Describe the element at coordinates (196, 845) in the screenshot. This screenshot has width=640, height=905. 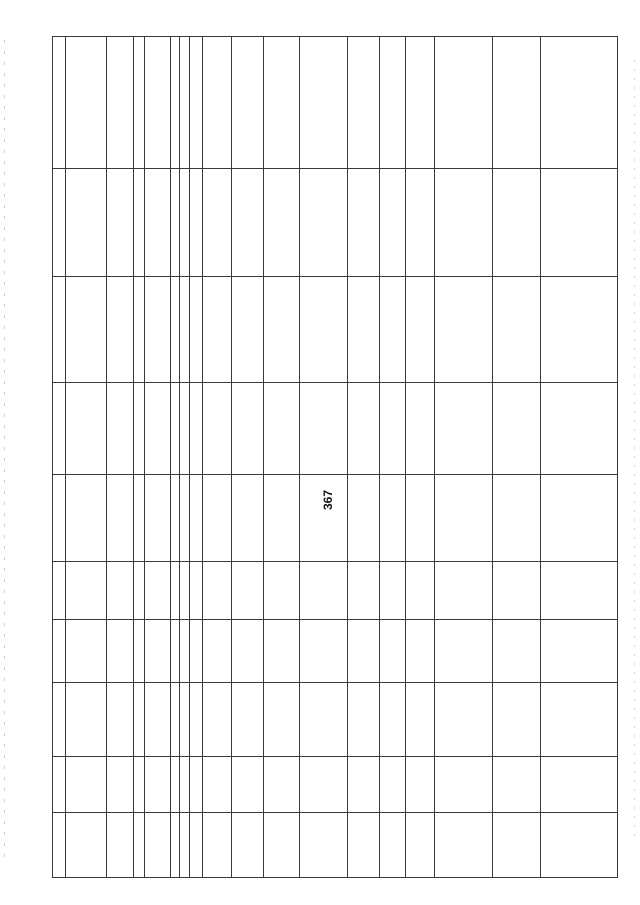
I see `row-number: 5863` at that location.